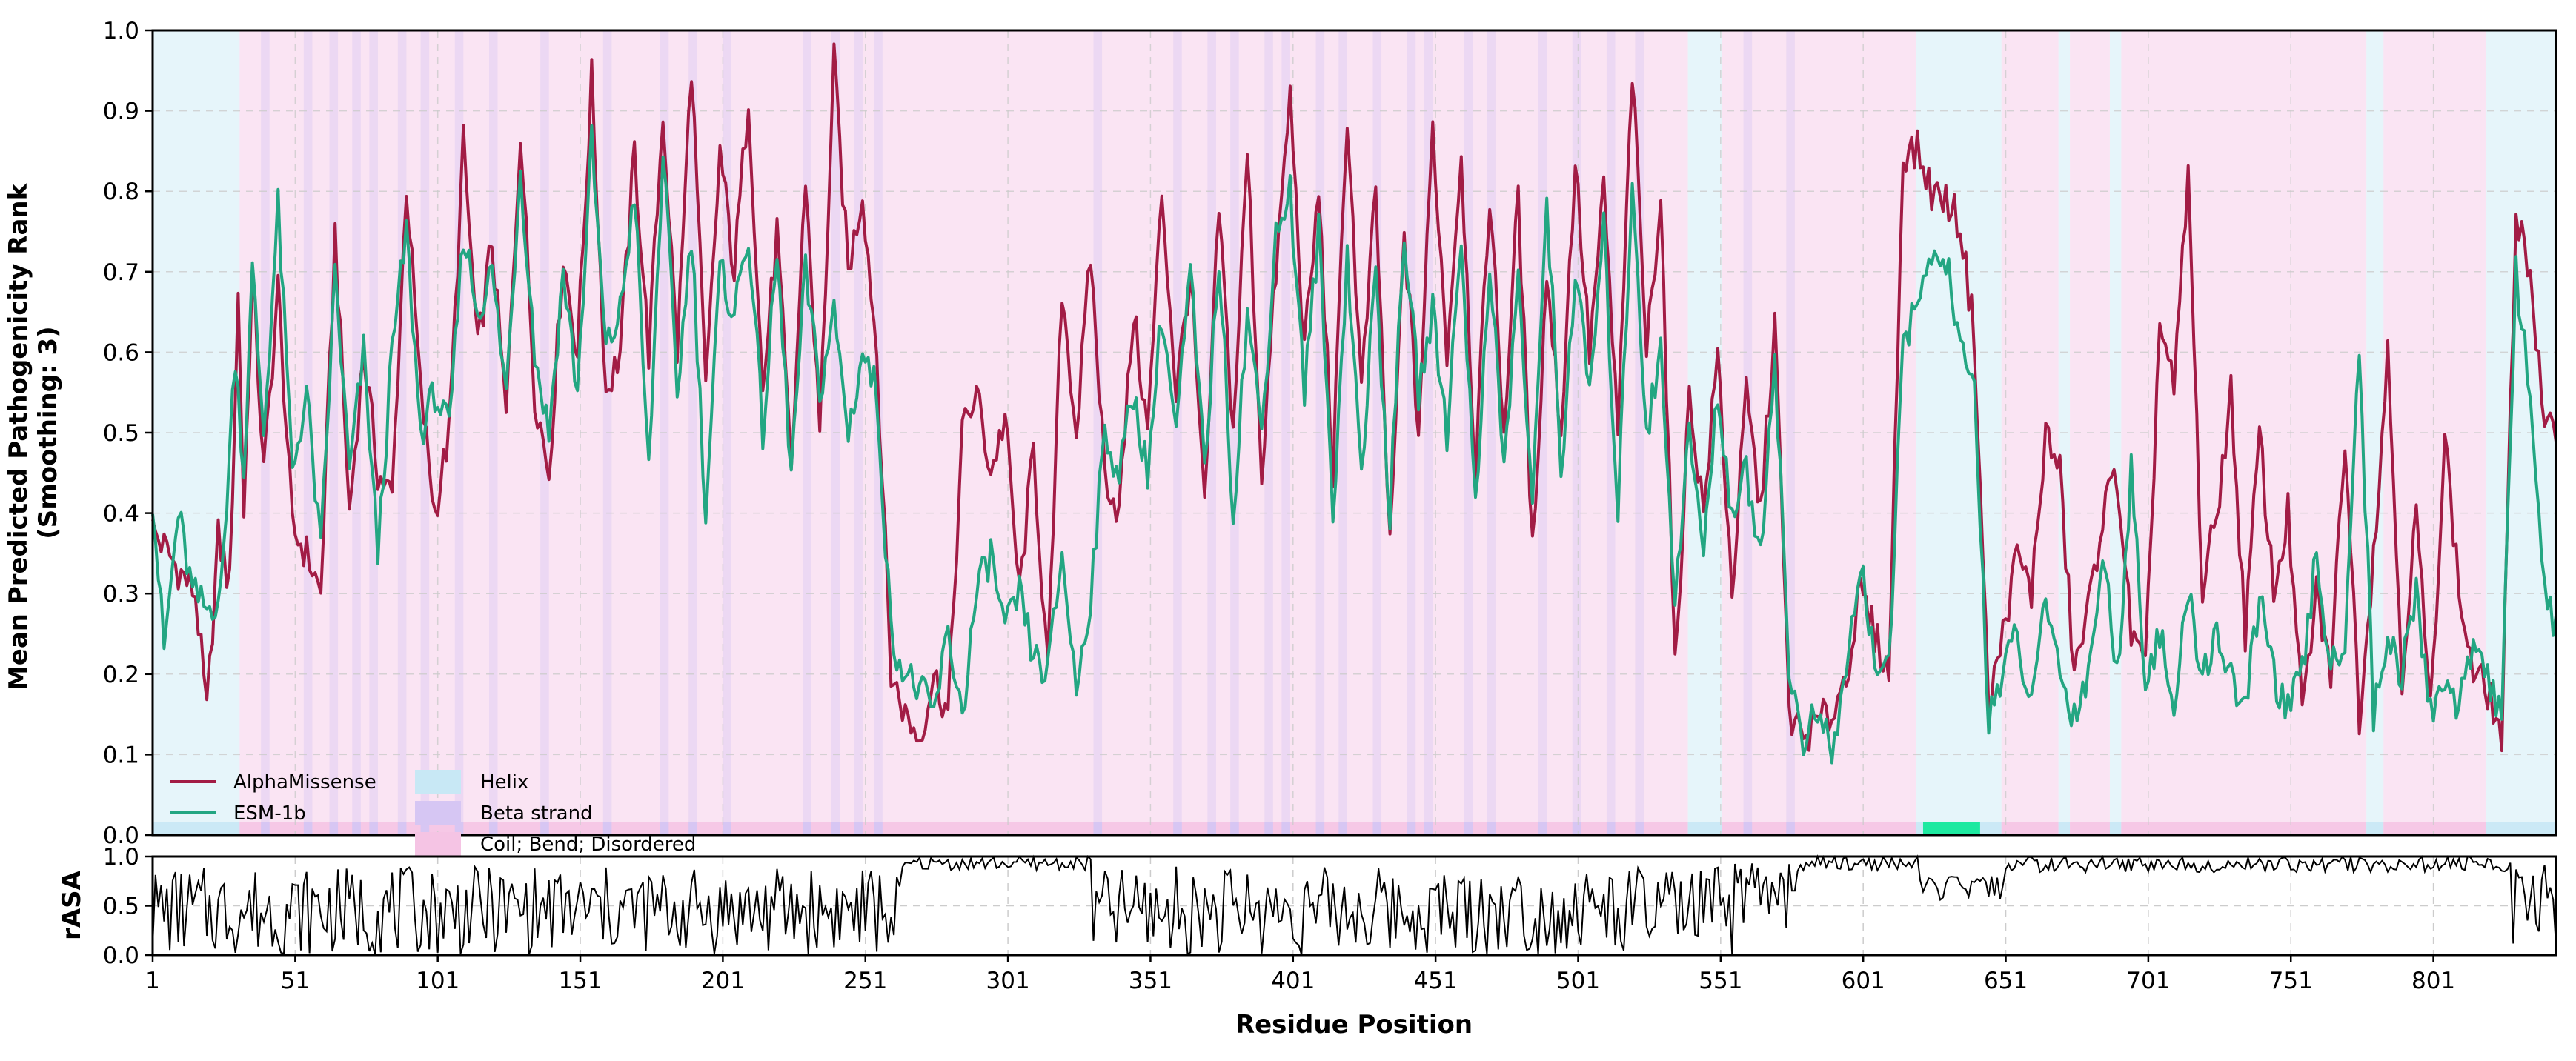  Describe the element at coordinates (2291, 981) in the screenshot. I see `x-tick-label: 751` at that location.